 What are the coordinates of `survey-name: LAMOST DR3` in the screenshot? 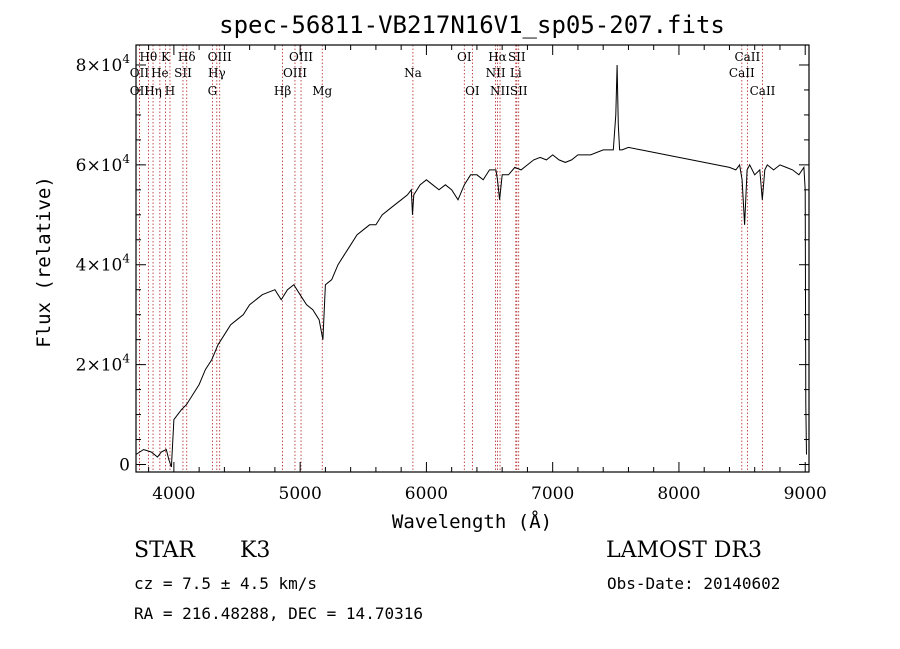 It's located at (684, 550).